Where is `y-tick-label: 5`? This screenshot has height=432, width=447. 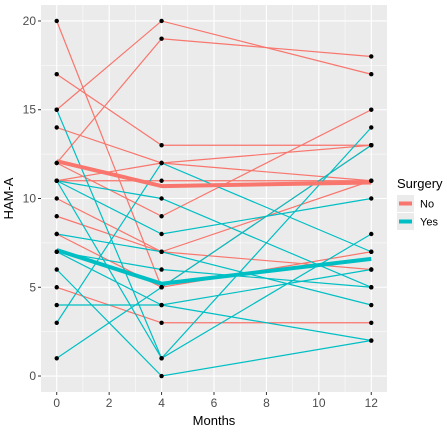 y-tick-label: 5 is located at coordinates (32, 287).